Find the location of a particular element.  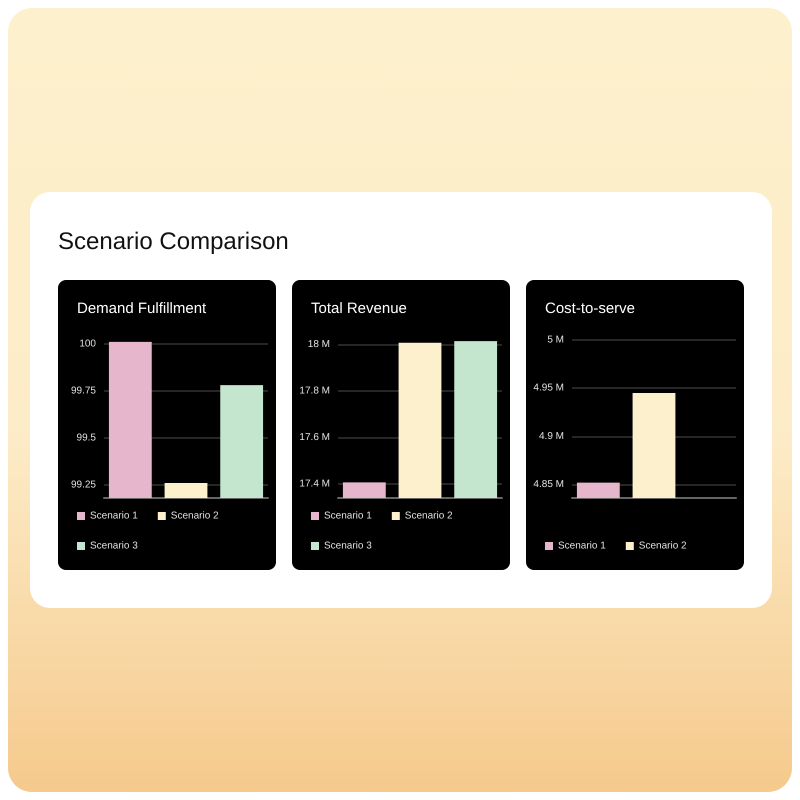

y-tick-label: 4.9 M is located at coordinates (551, 436).